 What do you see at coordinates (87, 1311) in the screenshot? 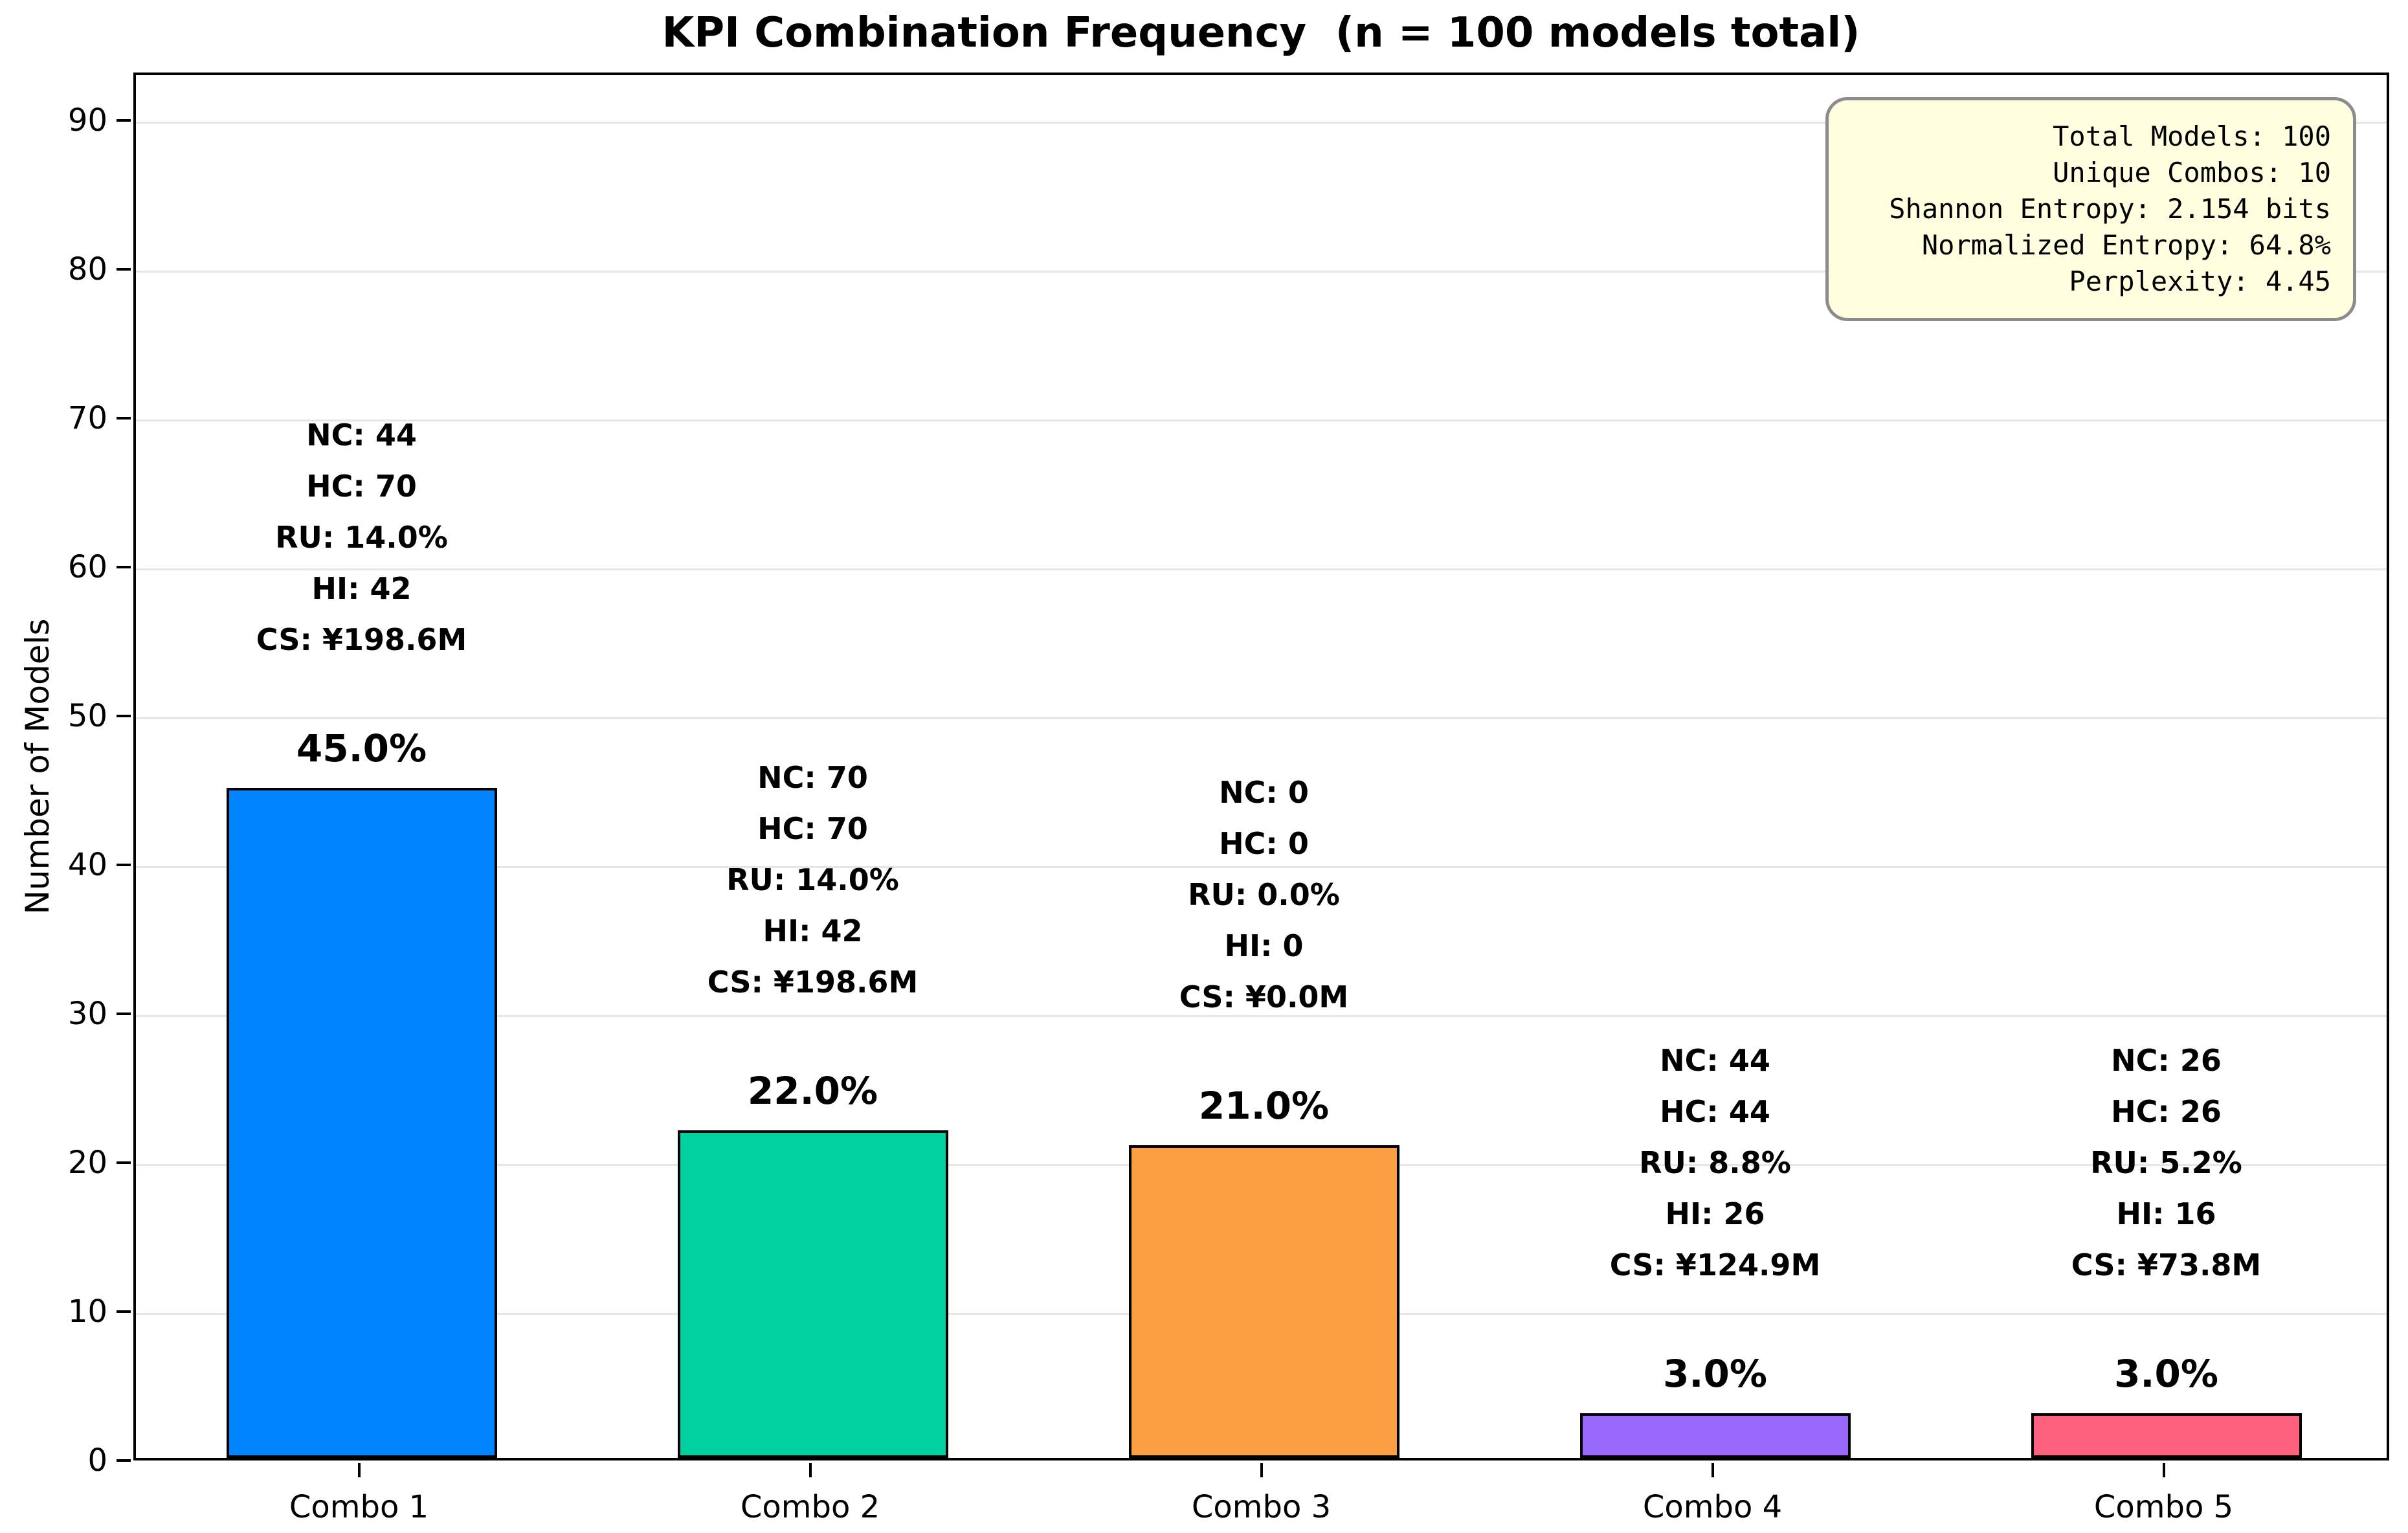
I see `y-tick-label: 10` at bounding box center [87, 1311].